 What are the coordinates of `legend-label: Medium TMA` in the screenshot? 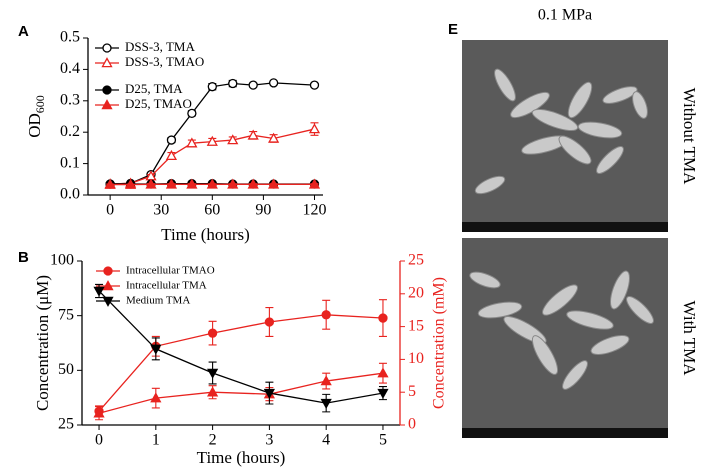 It's located at (158, 301).